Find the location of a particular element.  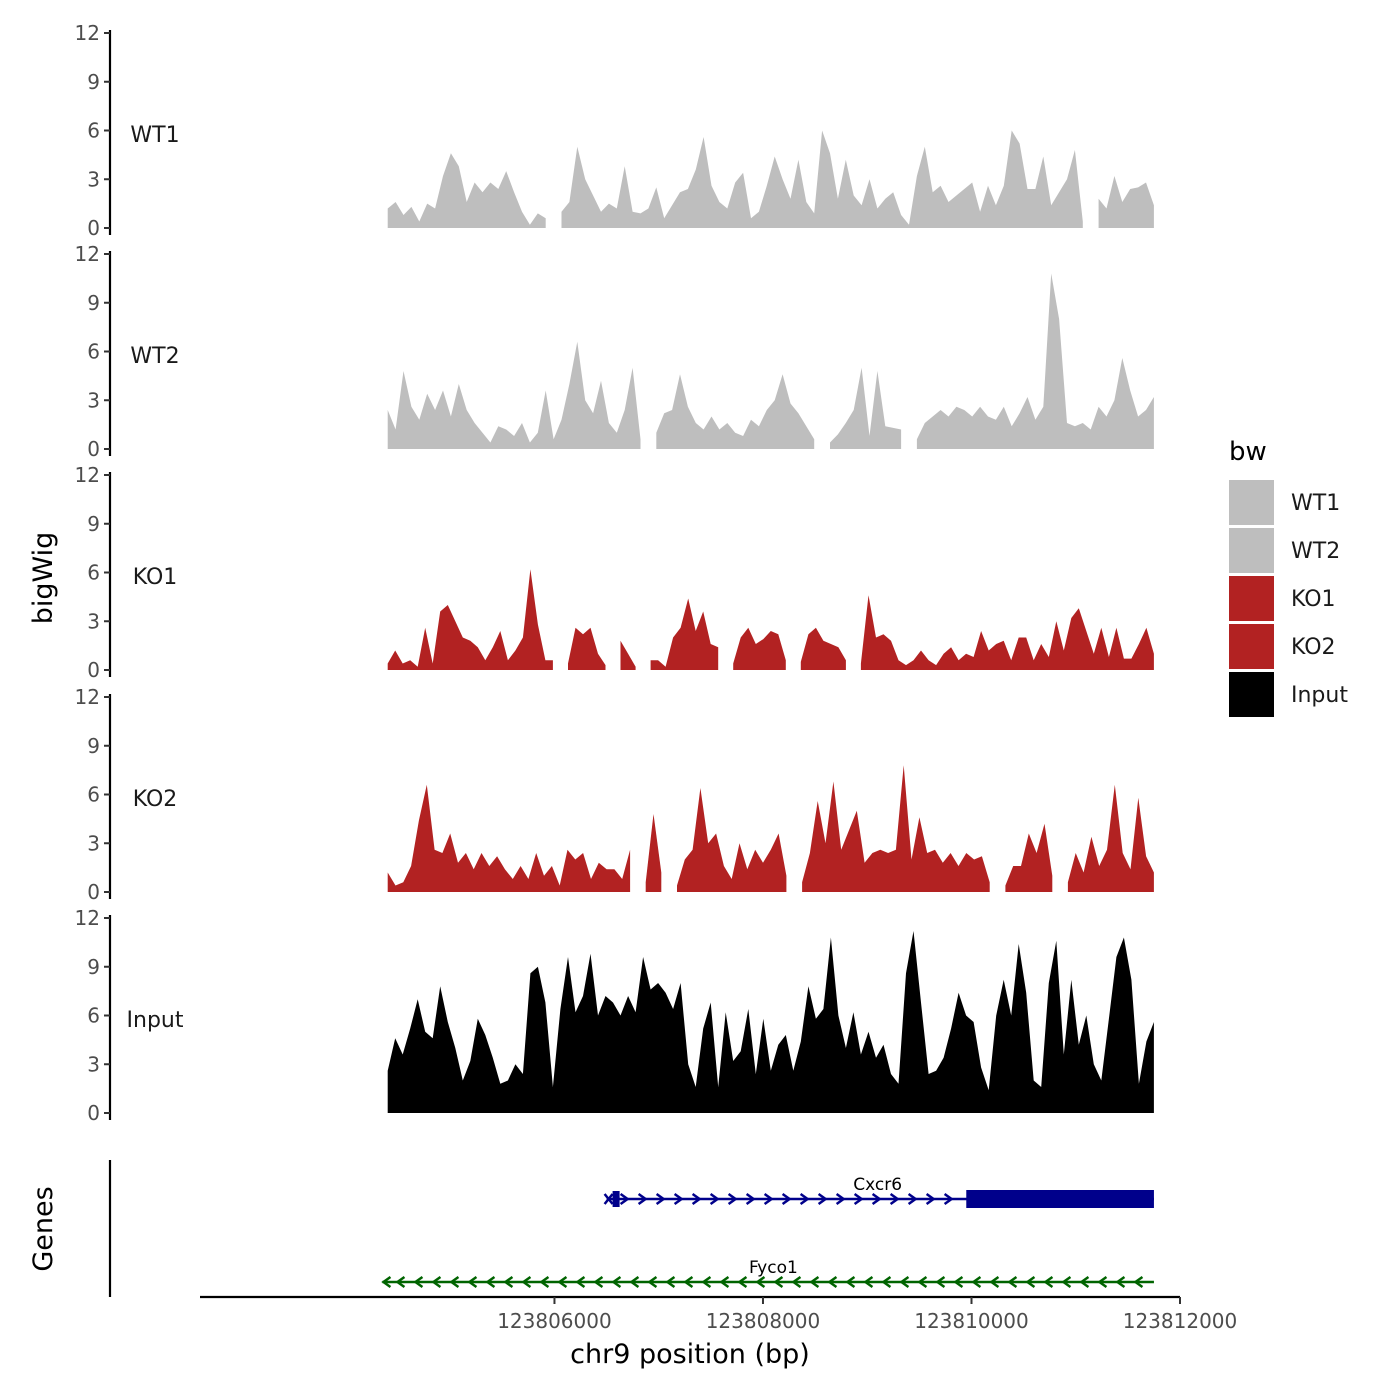

legend-label: Input is located at coordinates (1319, 695).